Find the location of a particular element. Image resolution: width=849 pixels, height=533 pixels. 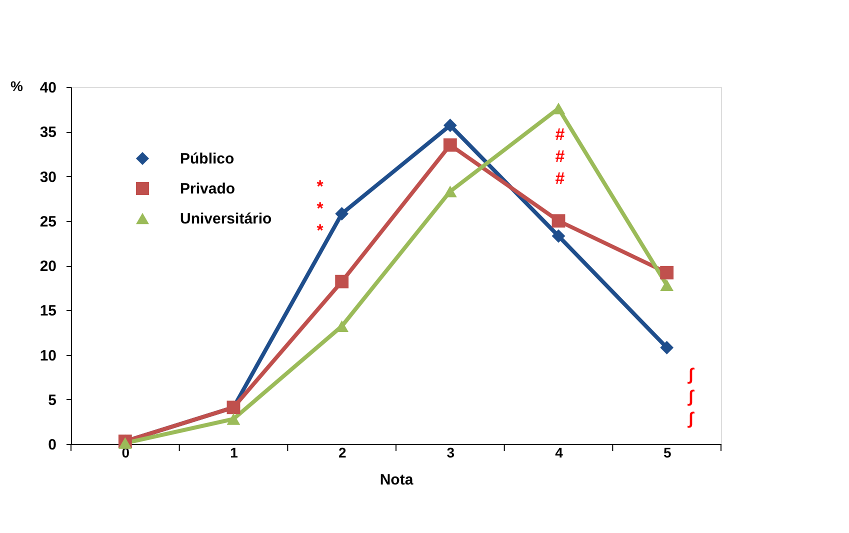

y-tick-label: 10 is located at coordinates (48, 355).